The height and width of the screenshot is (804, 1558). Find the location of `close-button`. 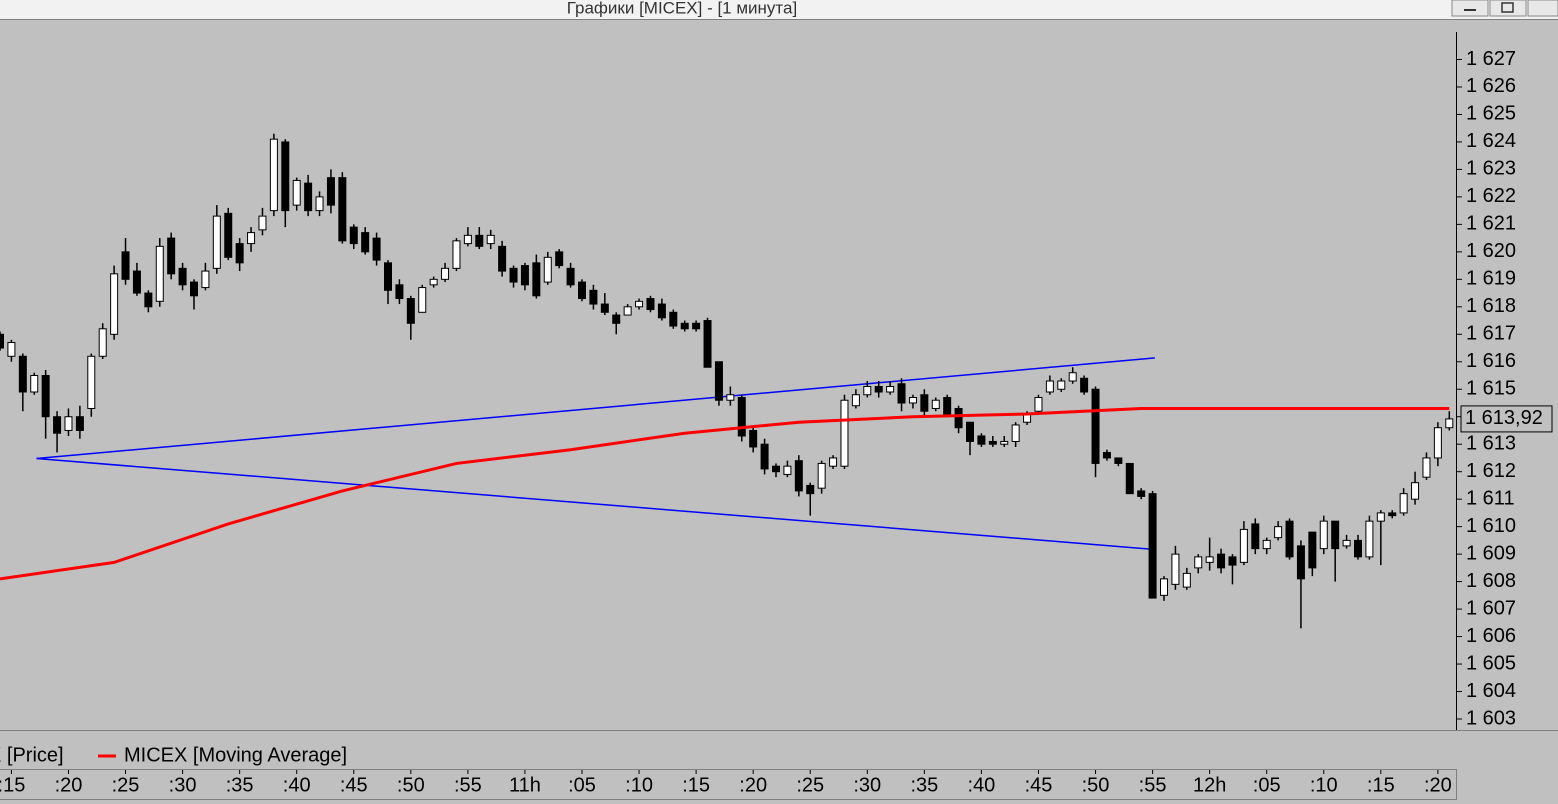

close-button is located at coordinates (1542, 8).